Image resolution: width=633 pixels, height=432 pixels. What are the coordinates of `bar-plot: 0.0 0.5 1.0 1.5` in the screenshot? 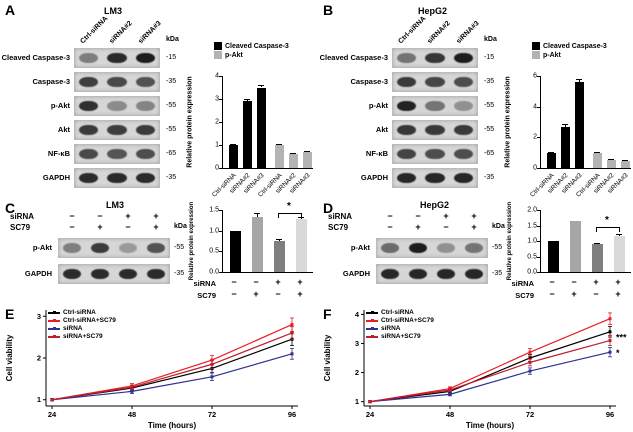 It's located at (261, 241).